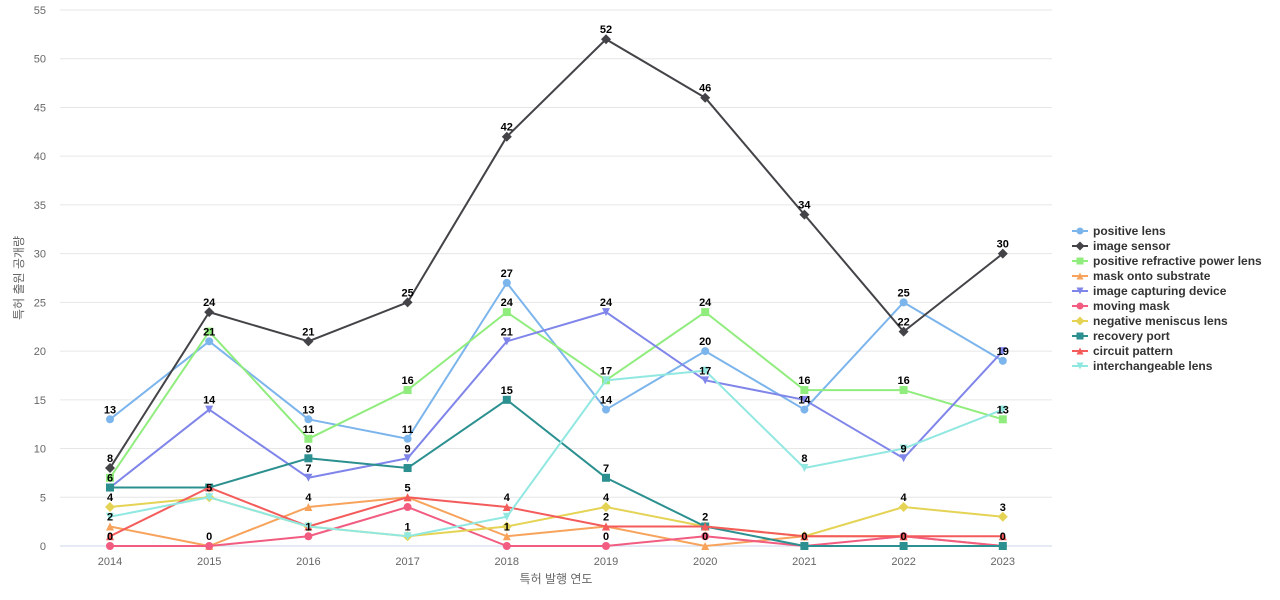 The width and height of the screenshot is (1280, 600). Describe the element at coordinates (1150, 321) in the screenshot. I see `legend-item: negative meniscus lens` at that location.